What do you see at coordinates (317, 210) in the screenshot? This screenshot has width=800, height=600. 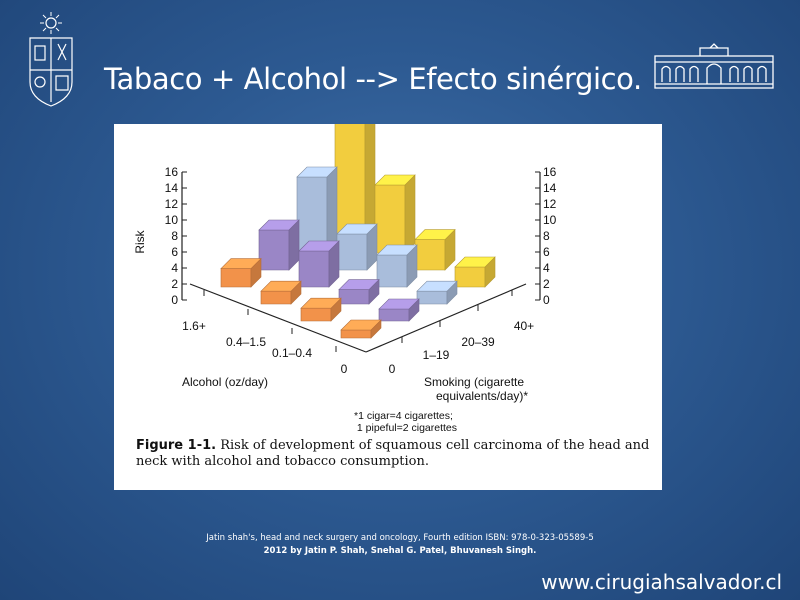 I see `bar-20–39-1.6+` at bounding box center [317, 210].